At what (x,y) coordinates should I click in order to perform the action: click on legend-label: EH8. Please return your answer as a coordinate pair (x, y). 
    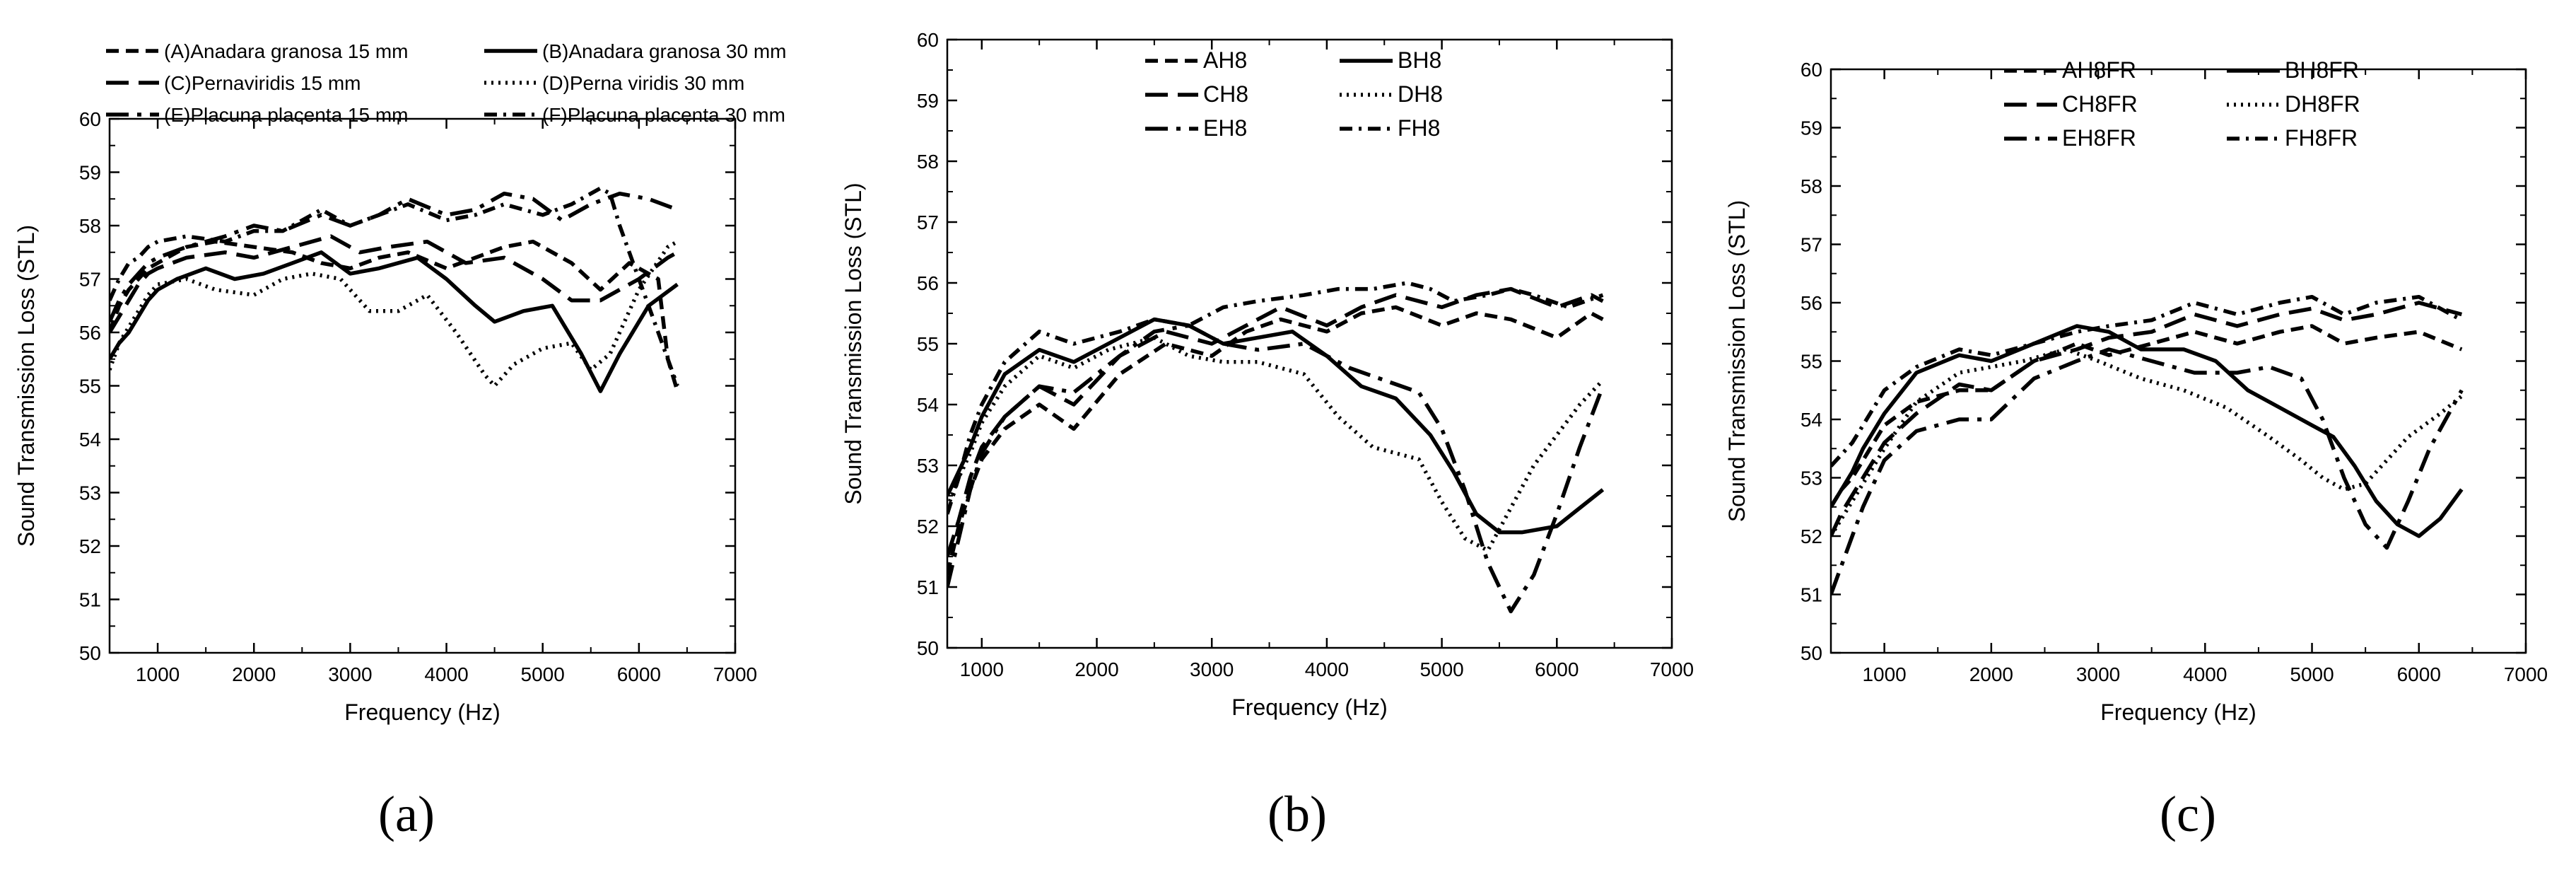
    Looking at the image, I should click on (1225, 128).